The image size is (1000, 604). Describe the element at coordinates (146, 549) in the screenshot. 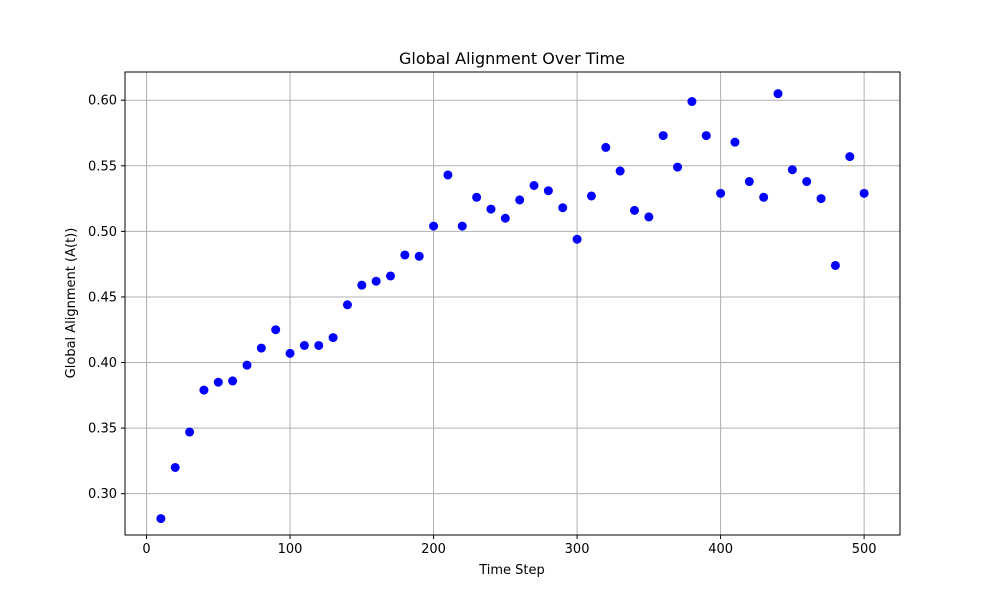

I see `x-tick-label: 0` at that location.